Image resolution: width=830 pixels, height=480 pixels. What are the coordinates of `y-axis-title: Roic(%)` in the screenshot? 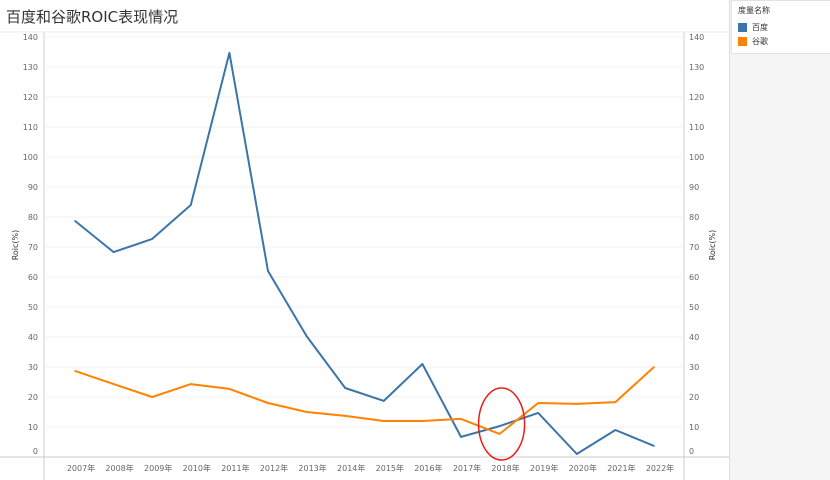 It's located at (15, 245).